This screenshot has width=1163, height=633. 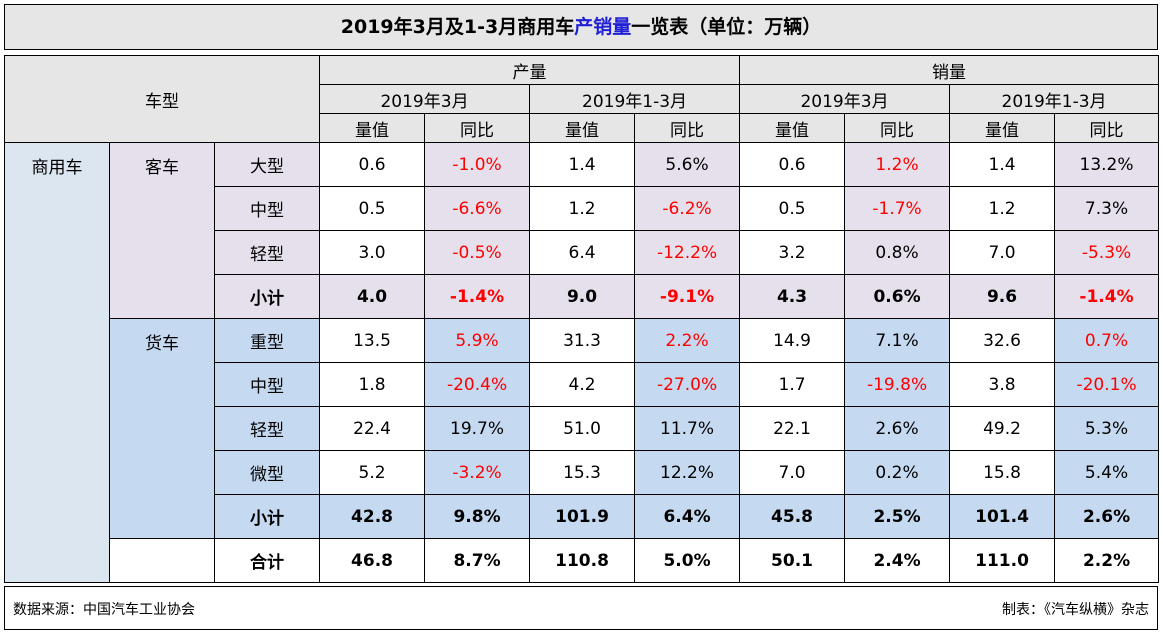 I want to click on vehicle-type-label: 大型, so click(x=267, y=164).